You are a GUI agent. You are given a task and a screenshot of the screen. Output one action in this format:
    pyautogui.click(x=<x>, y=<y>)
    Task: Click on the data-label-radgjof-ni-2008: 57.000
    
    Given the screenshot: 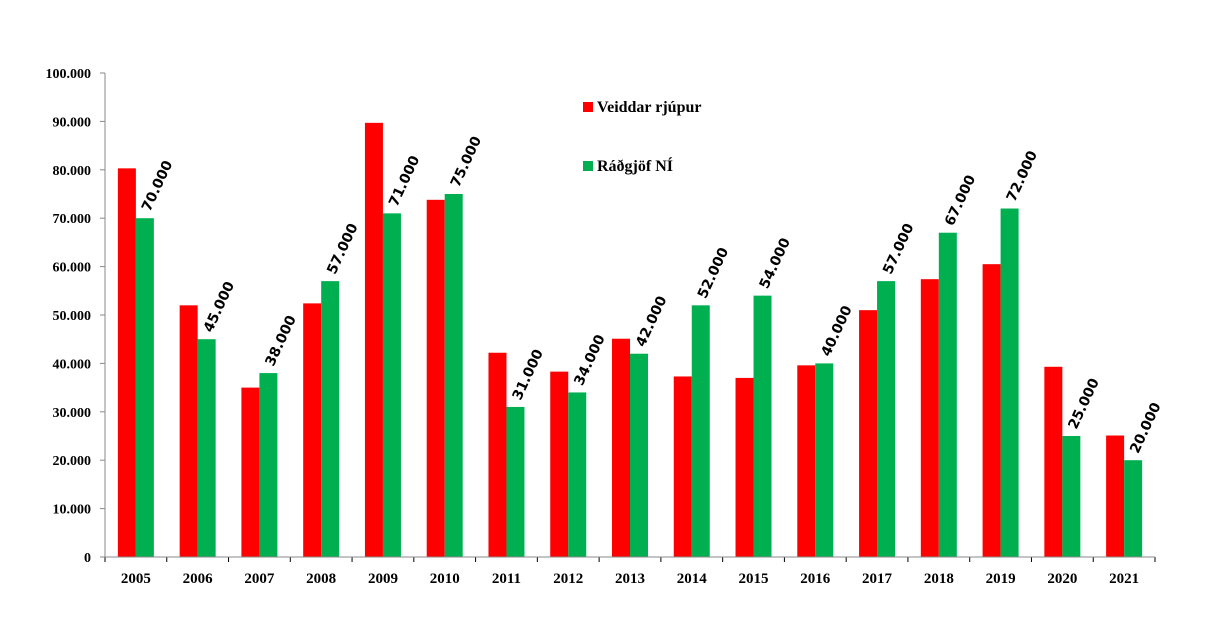 What is the action you would take?
    pyautogui.click(x=342, y=249)
    